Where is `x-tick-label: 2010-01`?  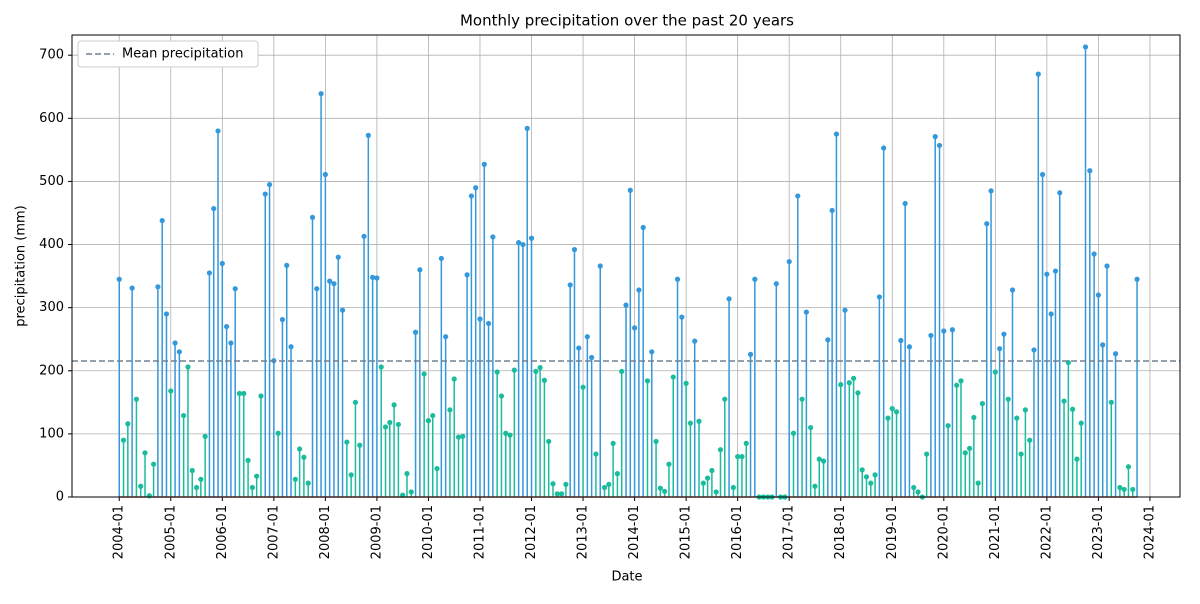
x-tick-label: 2010-01 is located at coordinates (428, 532).